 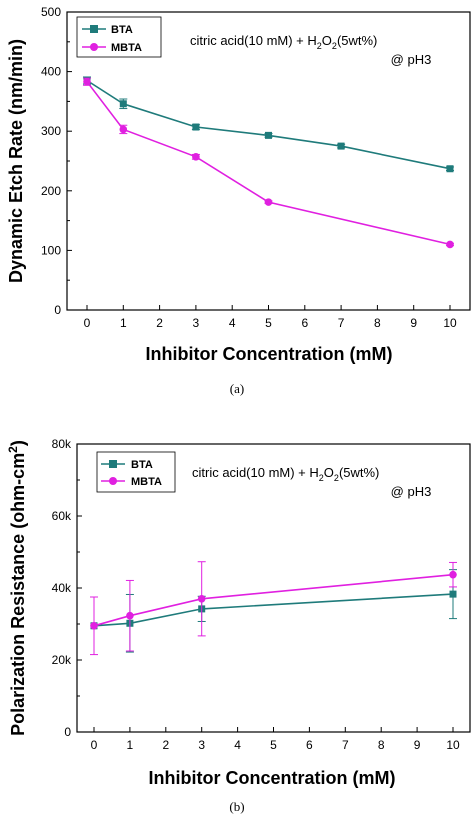 What do you see at coordinates (16, 161) in the screenshot?
I see `y-axis-label-a: Dynamic Etch Rate (nm/min)` at bounding box center [16, 161].